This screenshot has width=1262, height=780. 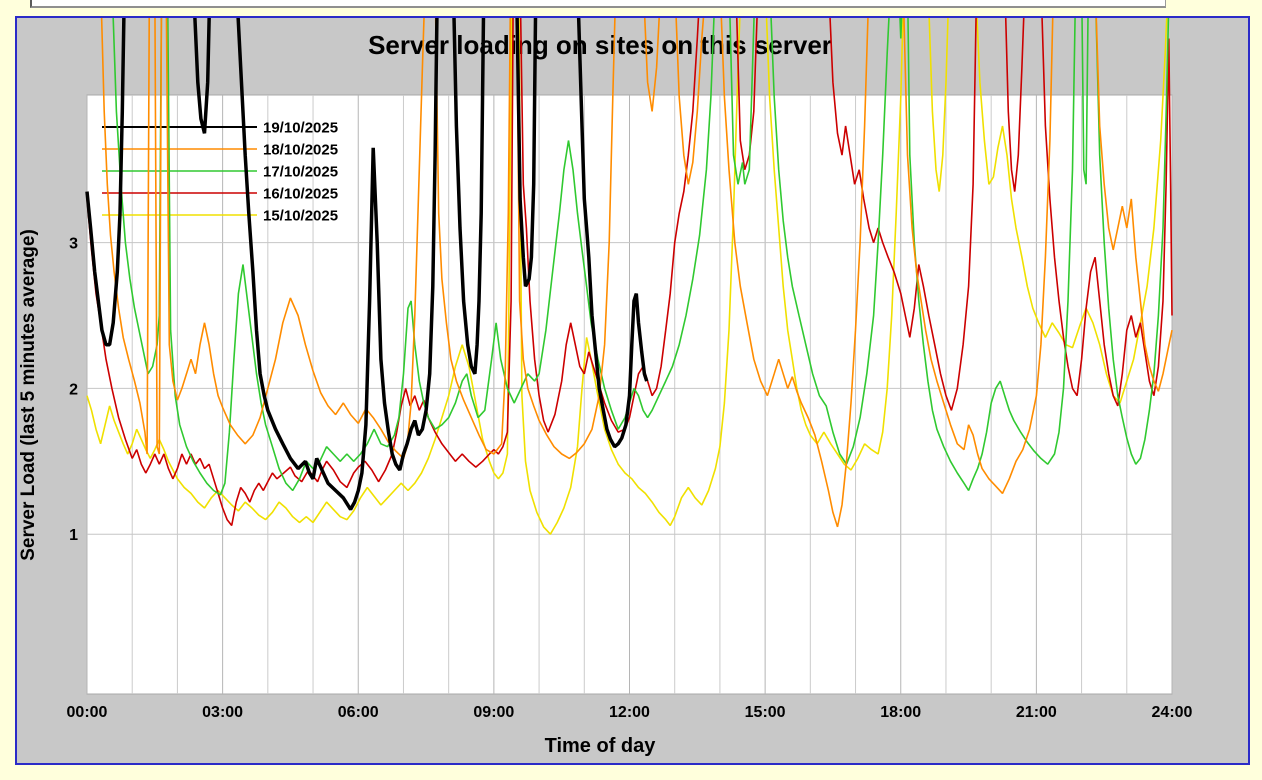 I want to click on y-tick-label-2: 2, so click(x=73, y=389).